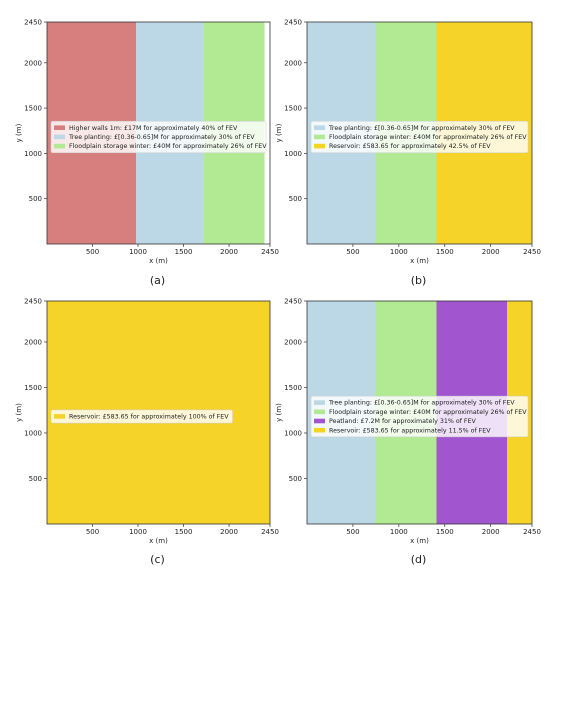 The height and width of the screenshot is (720, 576). What do you see at coordinates (419, 559) in the screenshot?
I see `panel-label: (d)` at bounding box center [419, 559].